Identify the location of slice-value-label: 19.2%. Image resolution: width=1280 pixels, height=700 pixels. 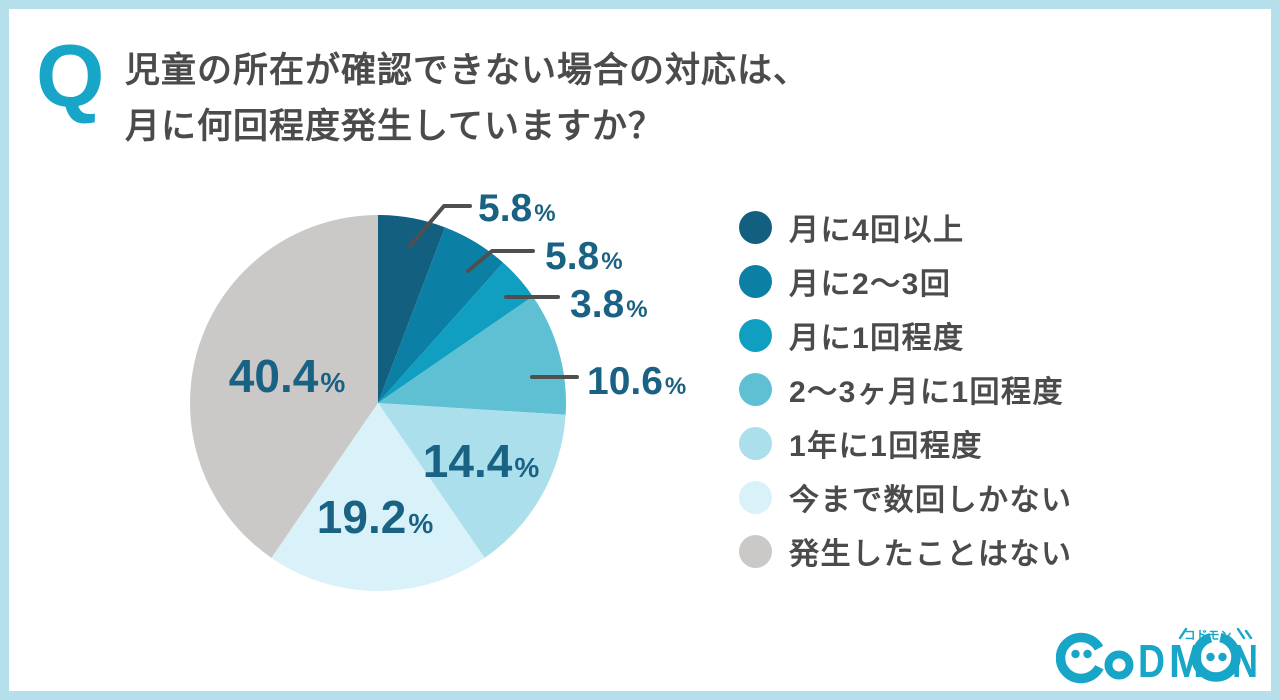
(375, 517).